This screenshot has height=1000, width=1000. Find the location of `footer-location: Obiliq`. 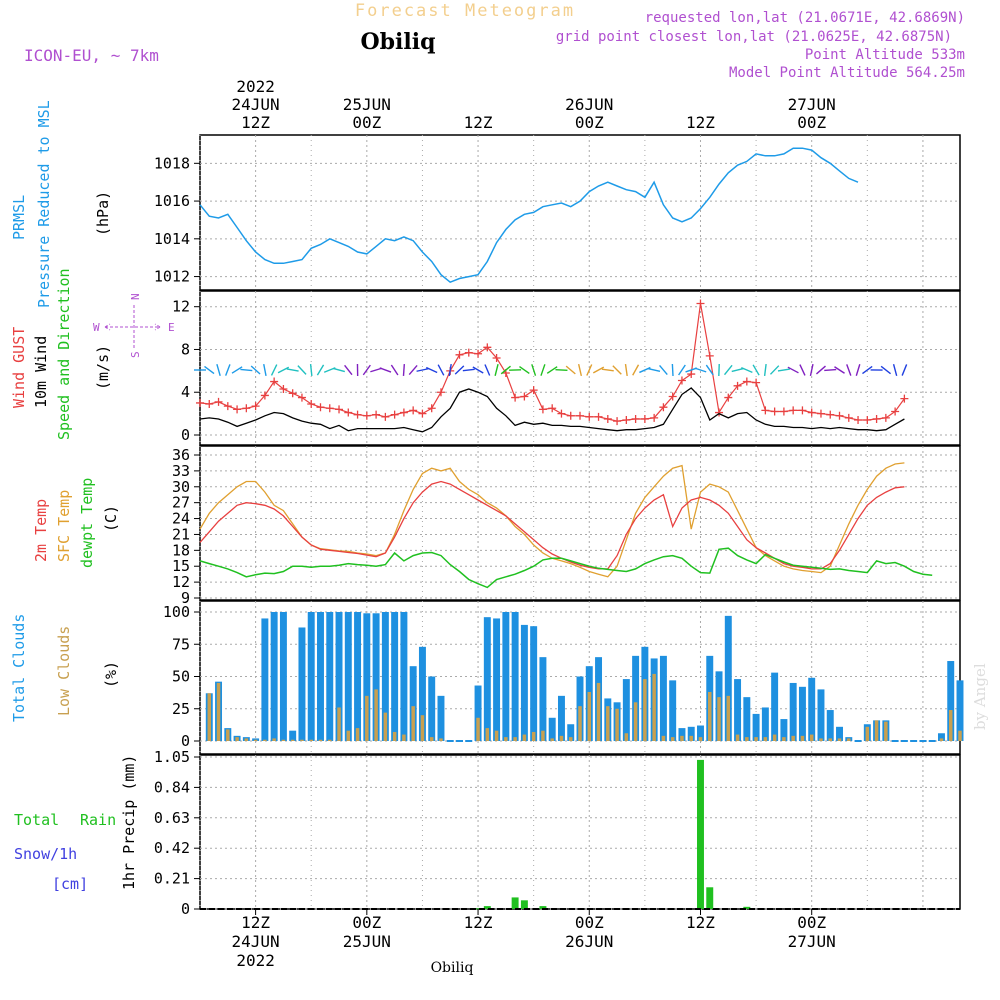

footer-location: Obiliq is located at coordinates (452, 968).